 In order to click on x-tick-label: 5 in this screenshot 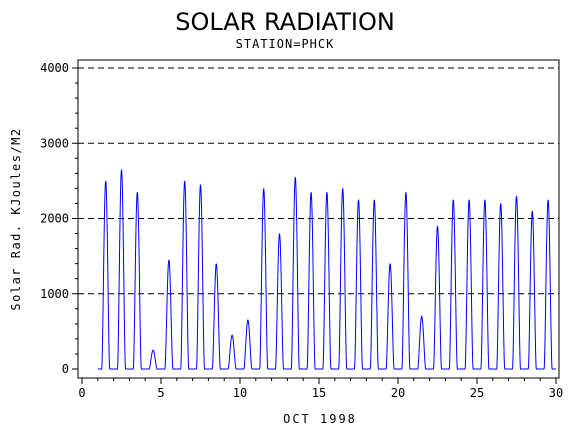, I will do `click(160, 393)`.